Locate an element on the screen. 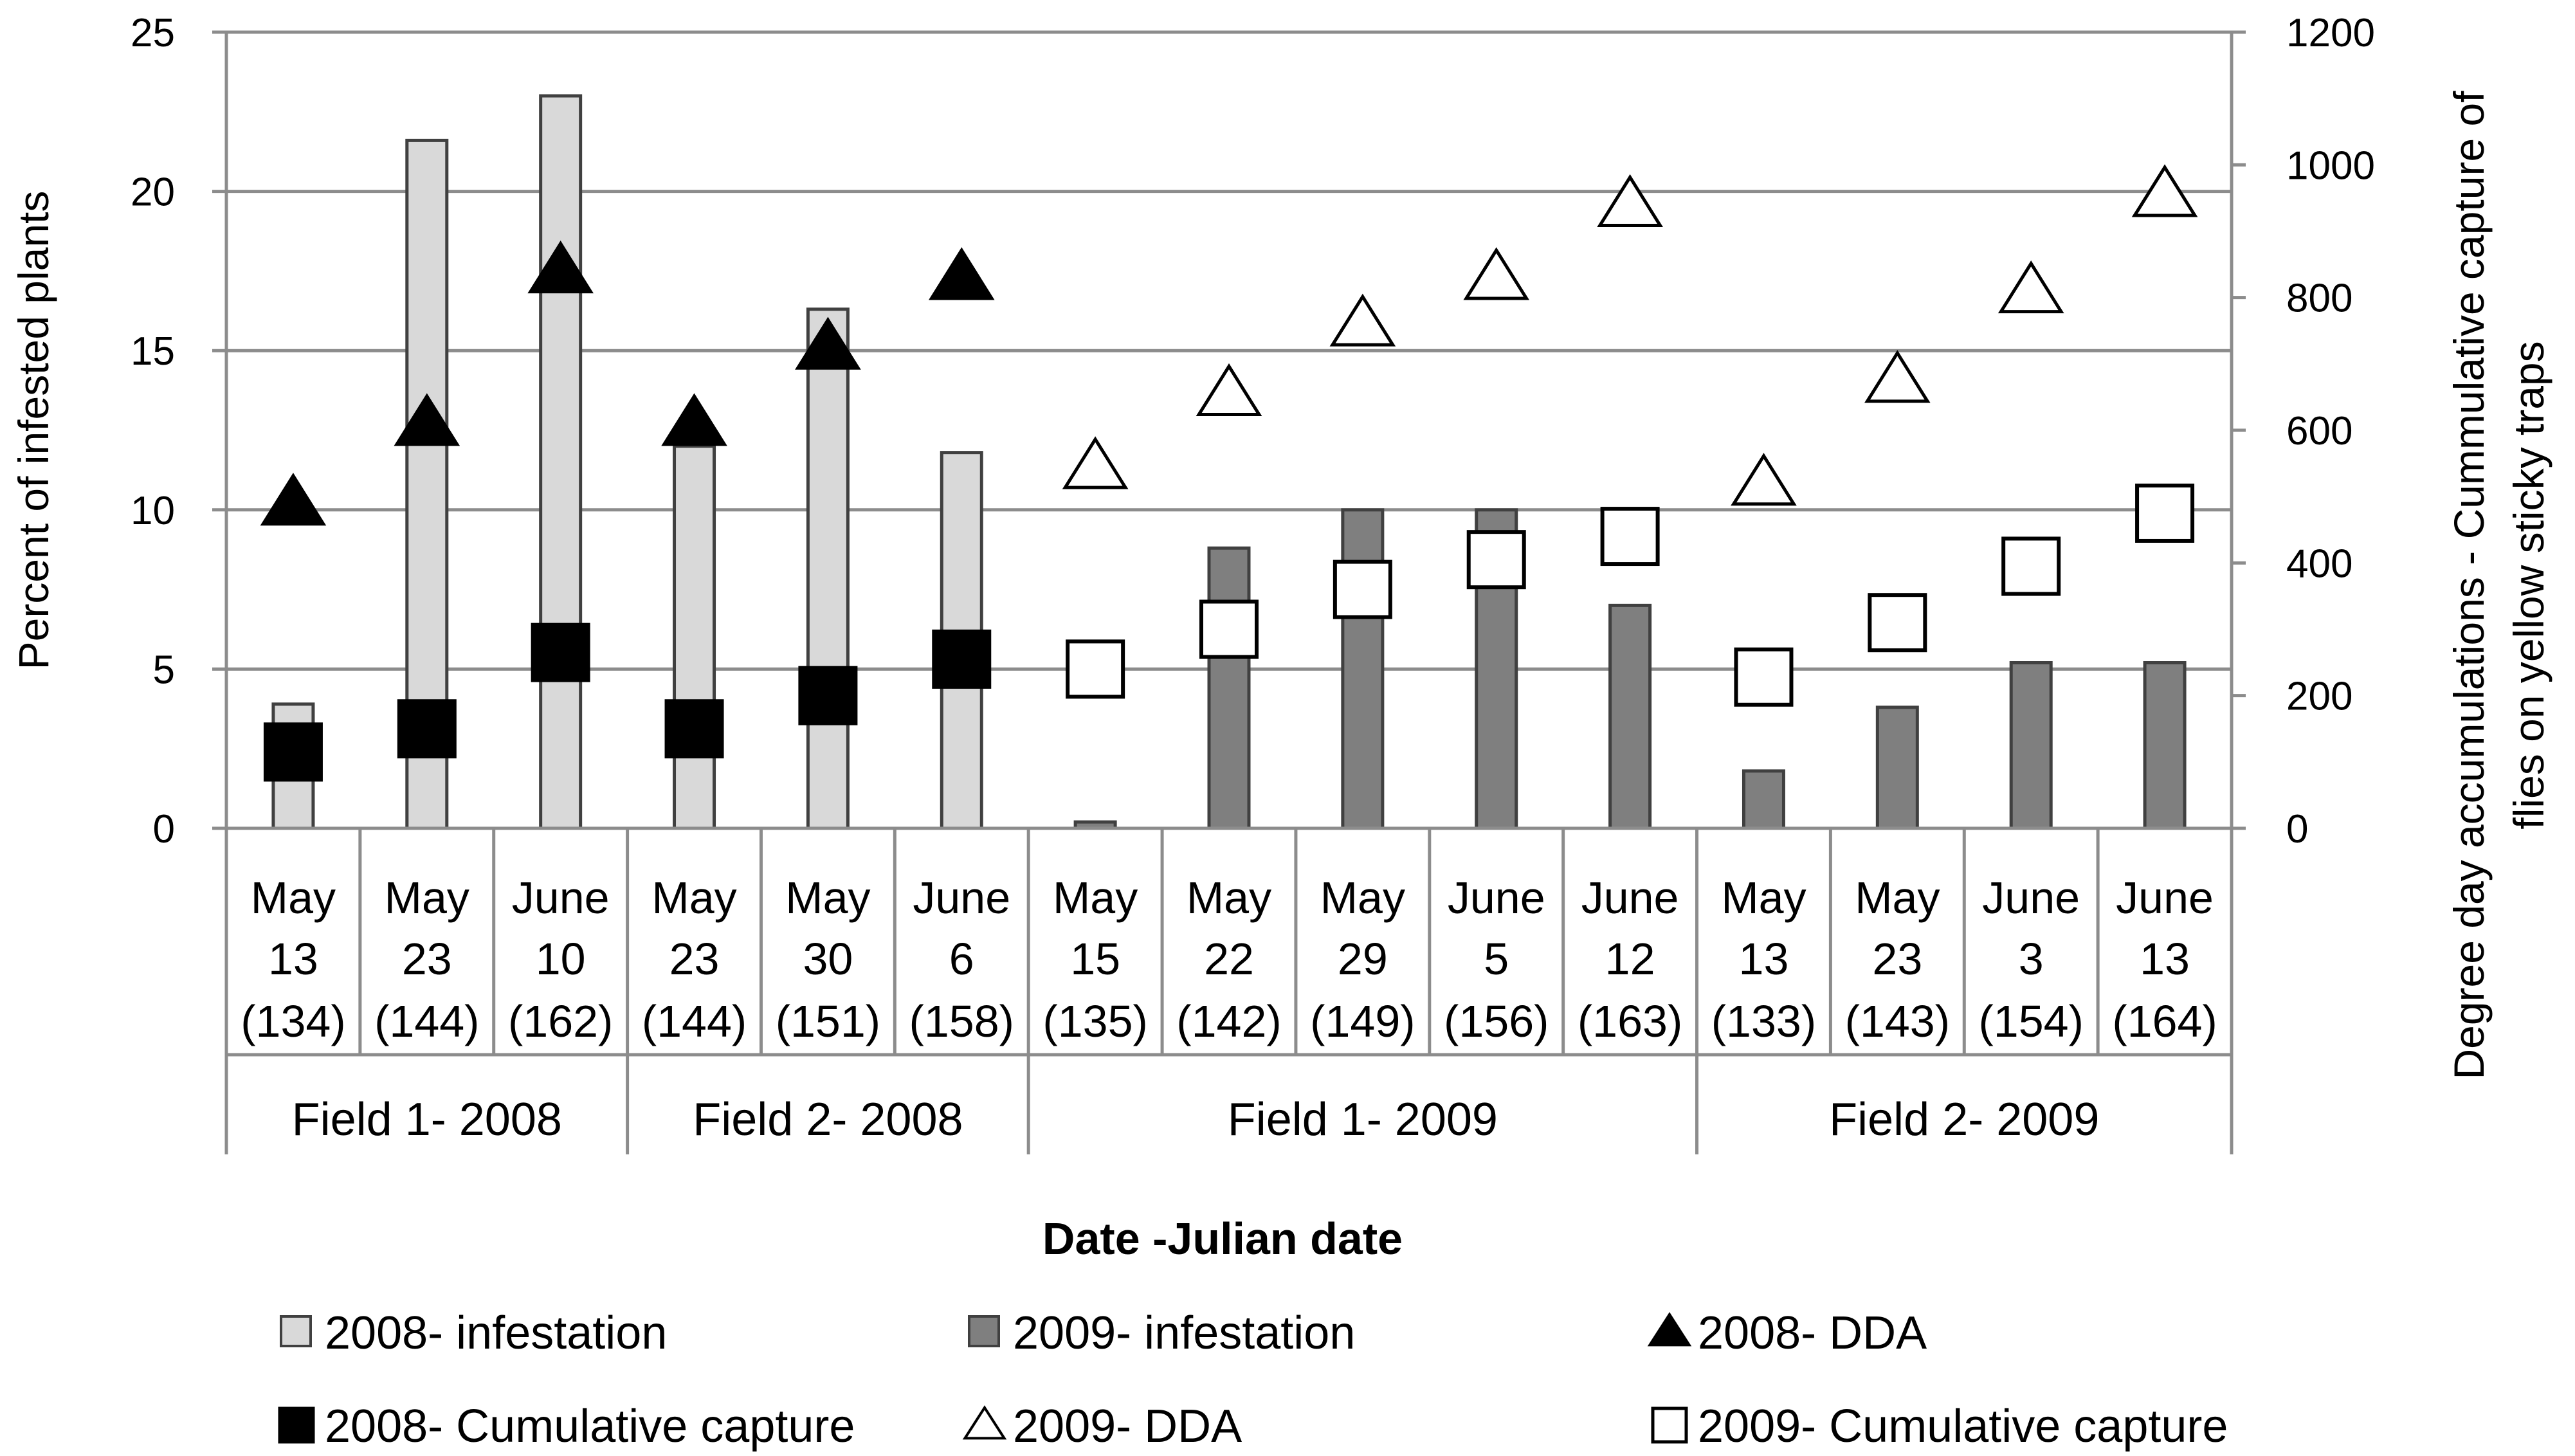 Image resolution: width=2575 pixels, height=1456 pixels. legend-icon-2009--infestation is located at coordinates (984, 1331).